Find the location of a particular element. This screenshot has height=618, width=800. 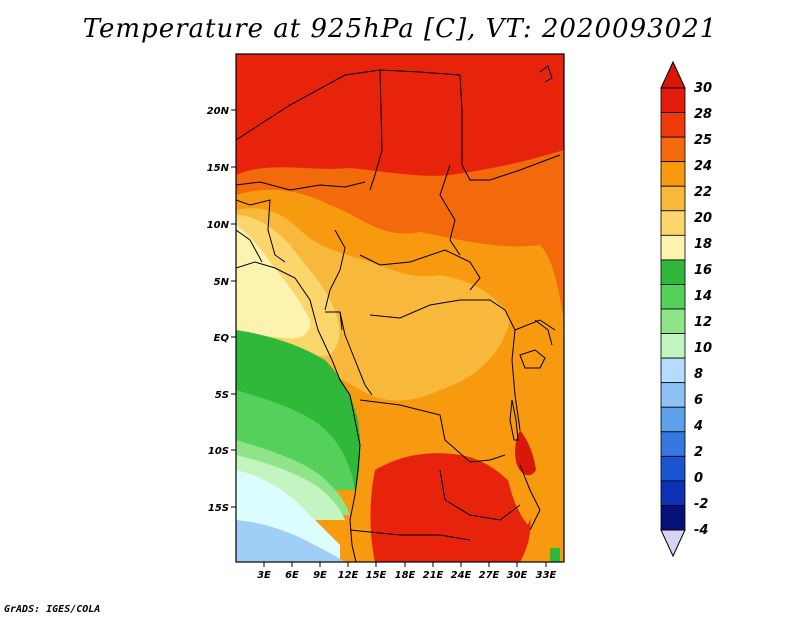

lat-tick-15n: 15N is located at coordinates (221, 168).